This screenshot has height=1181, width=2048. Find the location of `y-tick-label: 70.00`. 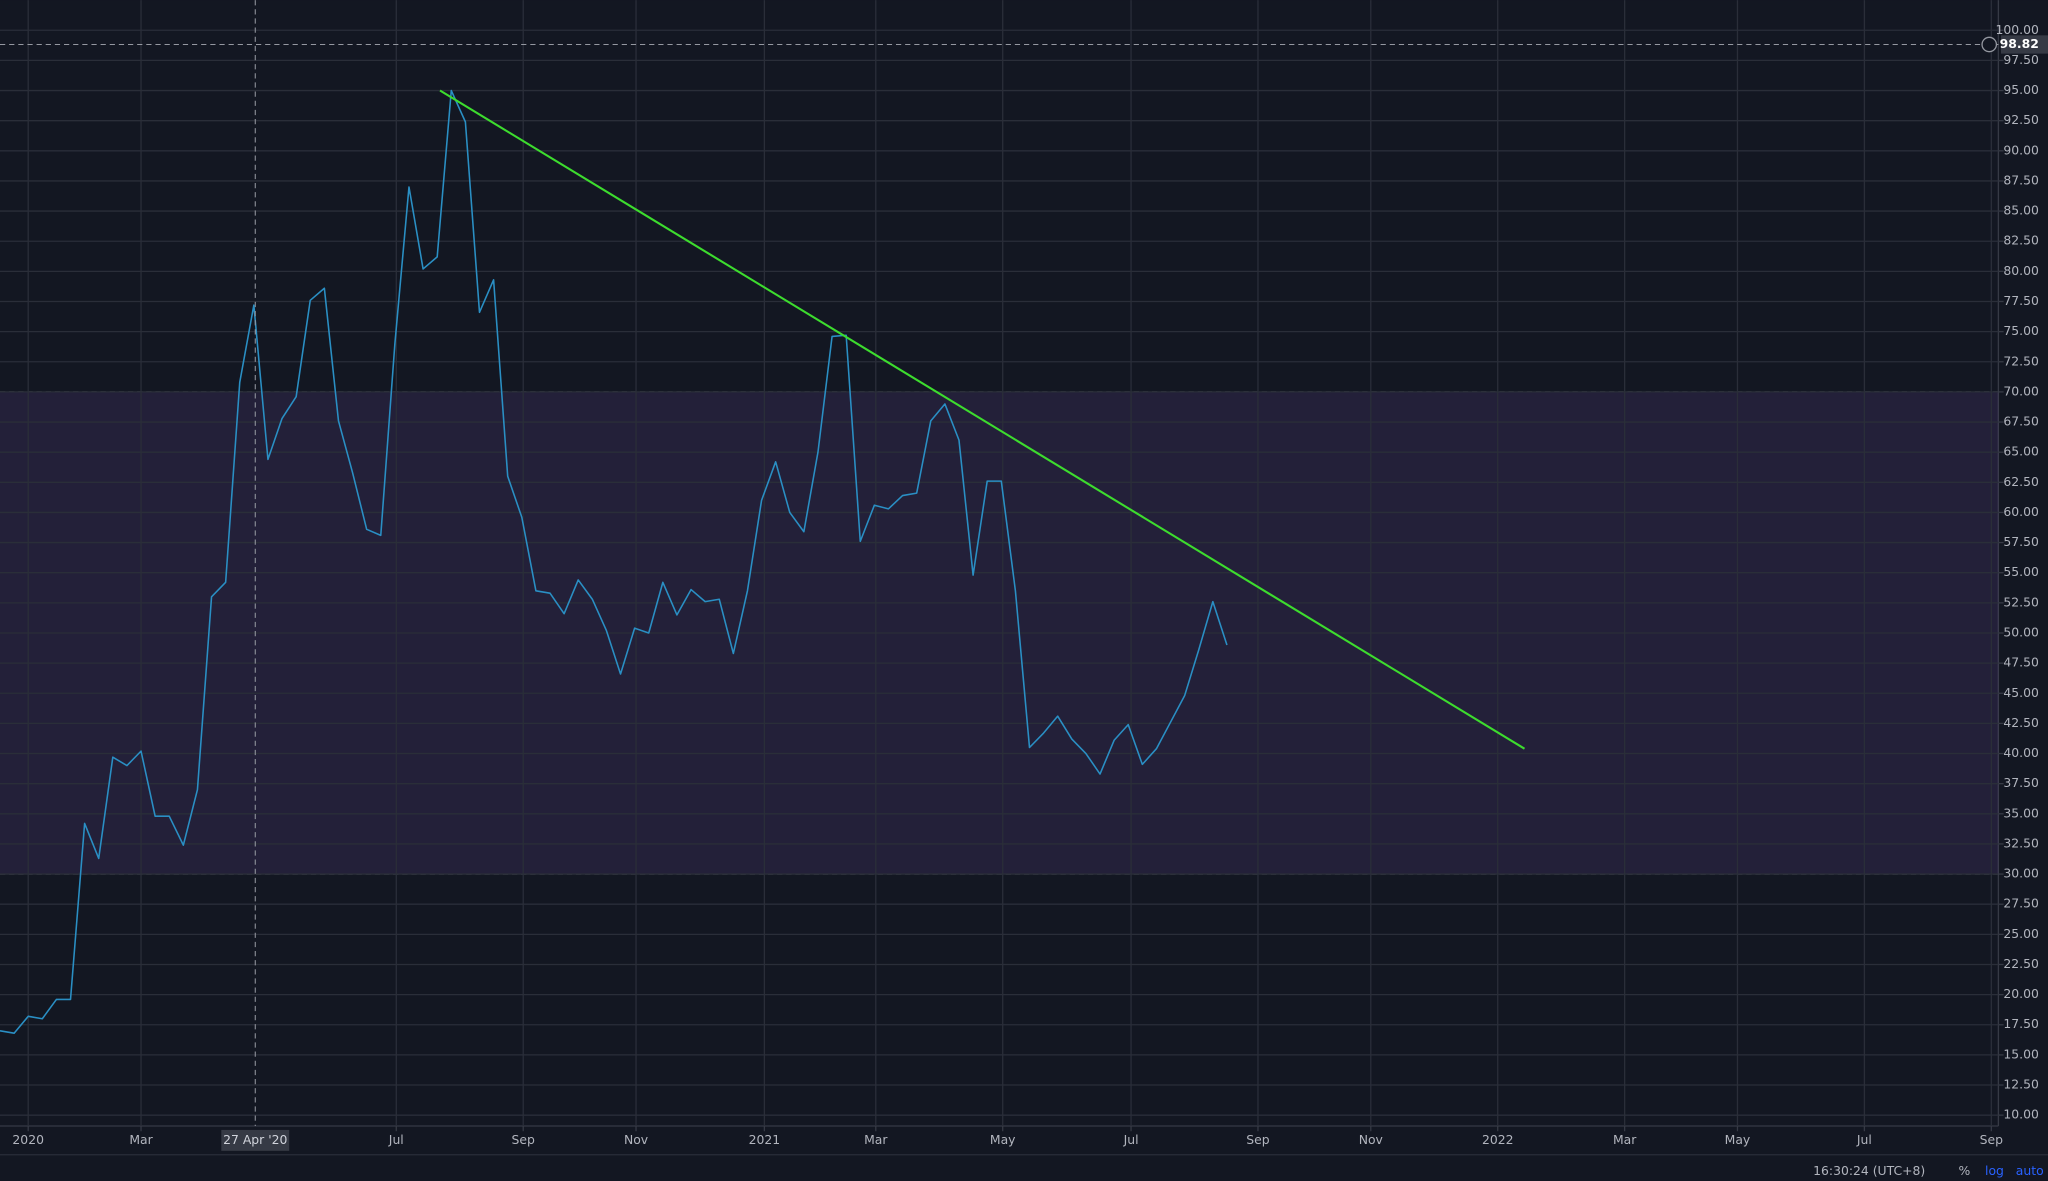

y-tick-label: 70.00 is located at coordinates (2021, 390).